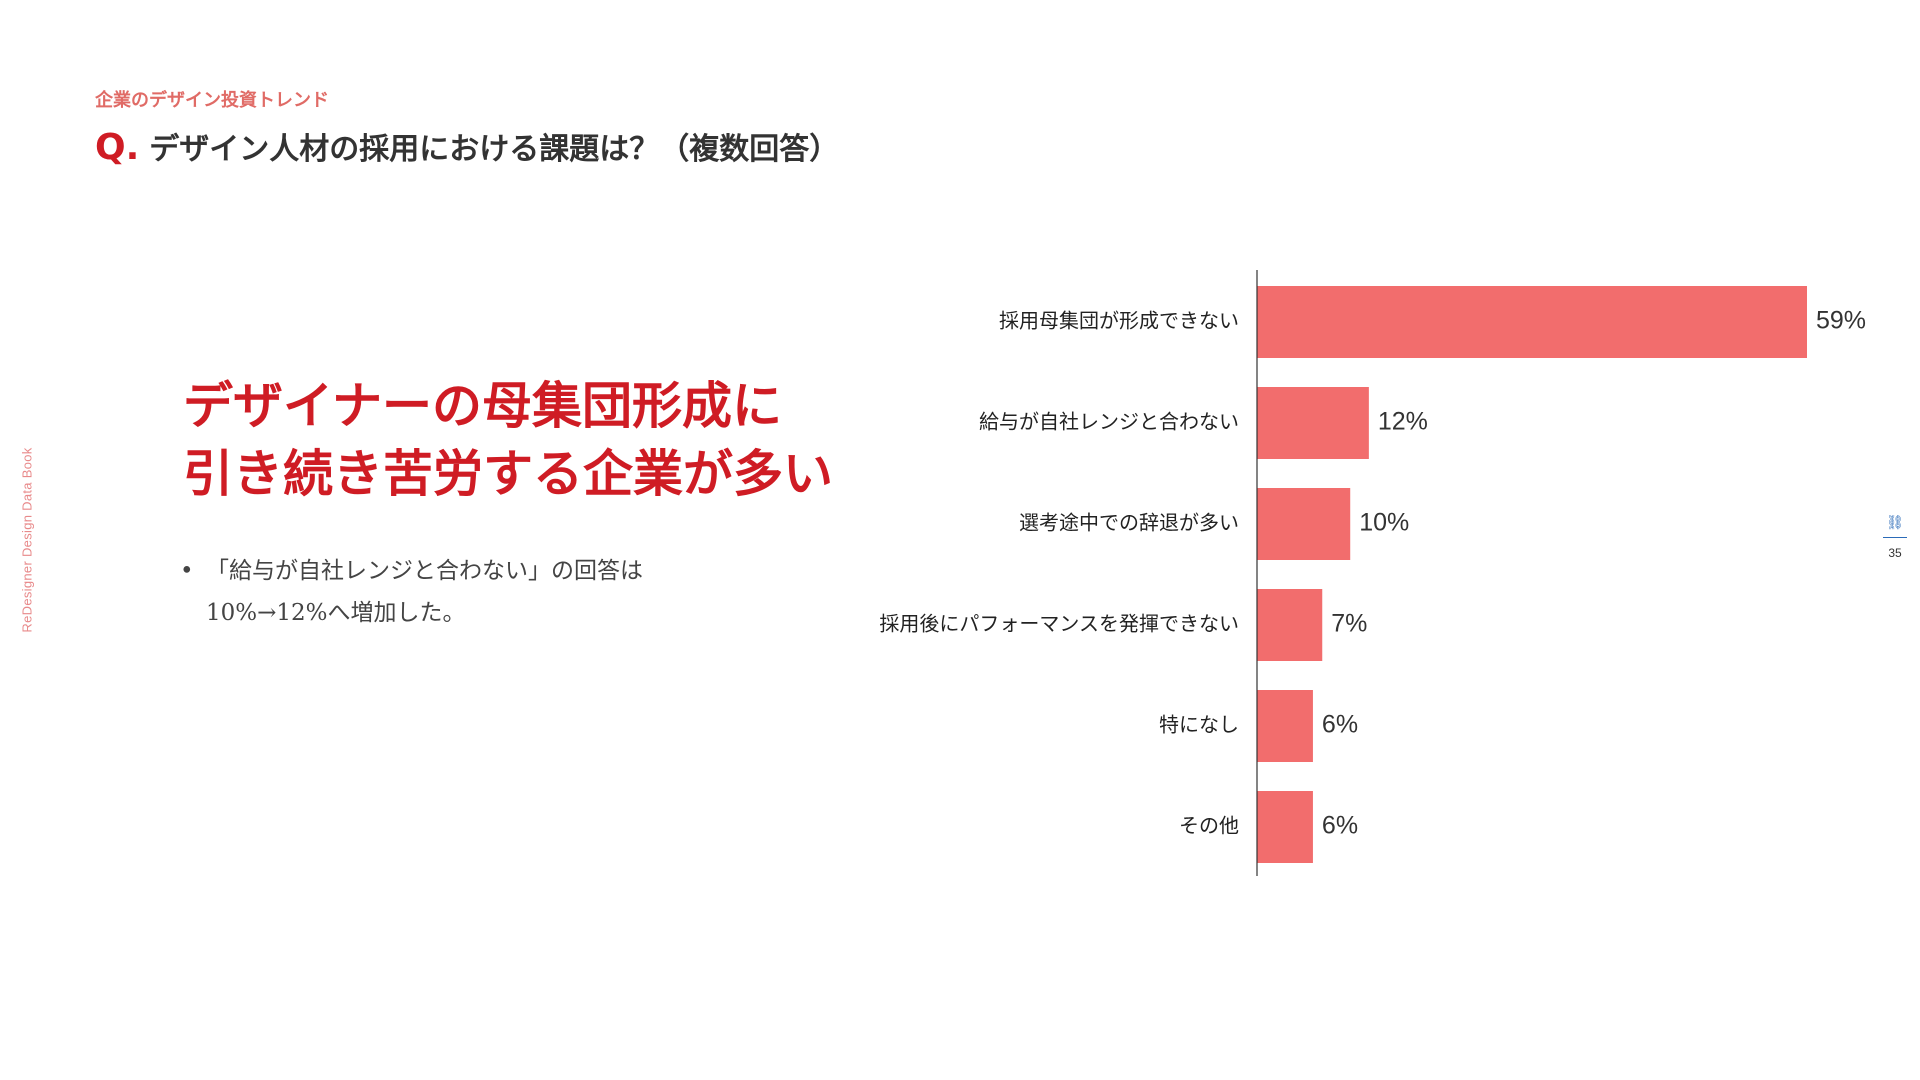 Image resolution: width=1920 pixels, height=1080 pixels. I want to click on headline-line-2: 引き続き苦労する企業が多い, so click(508, 473).